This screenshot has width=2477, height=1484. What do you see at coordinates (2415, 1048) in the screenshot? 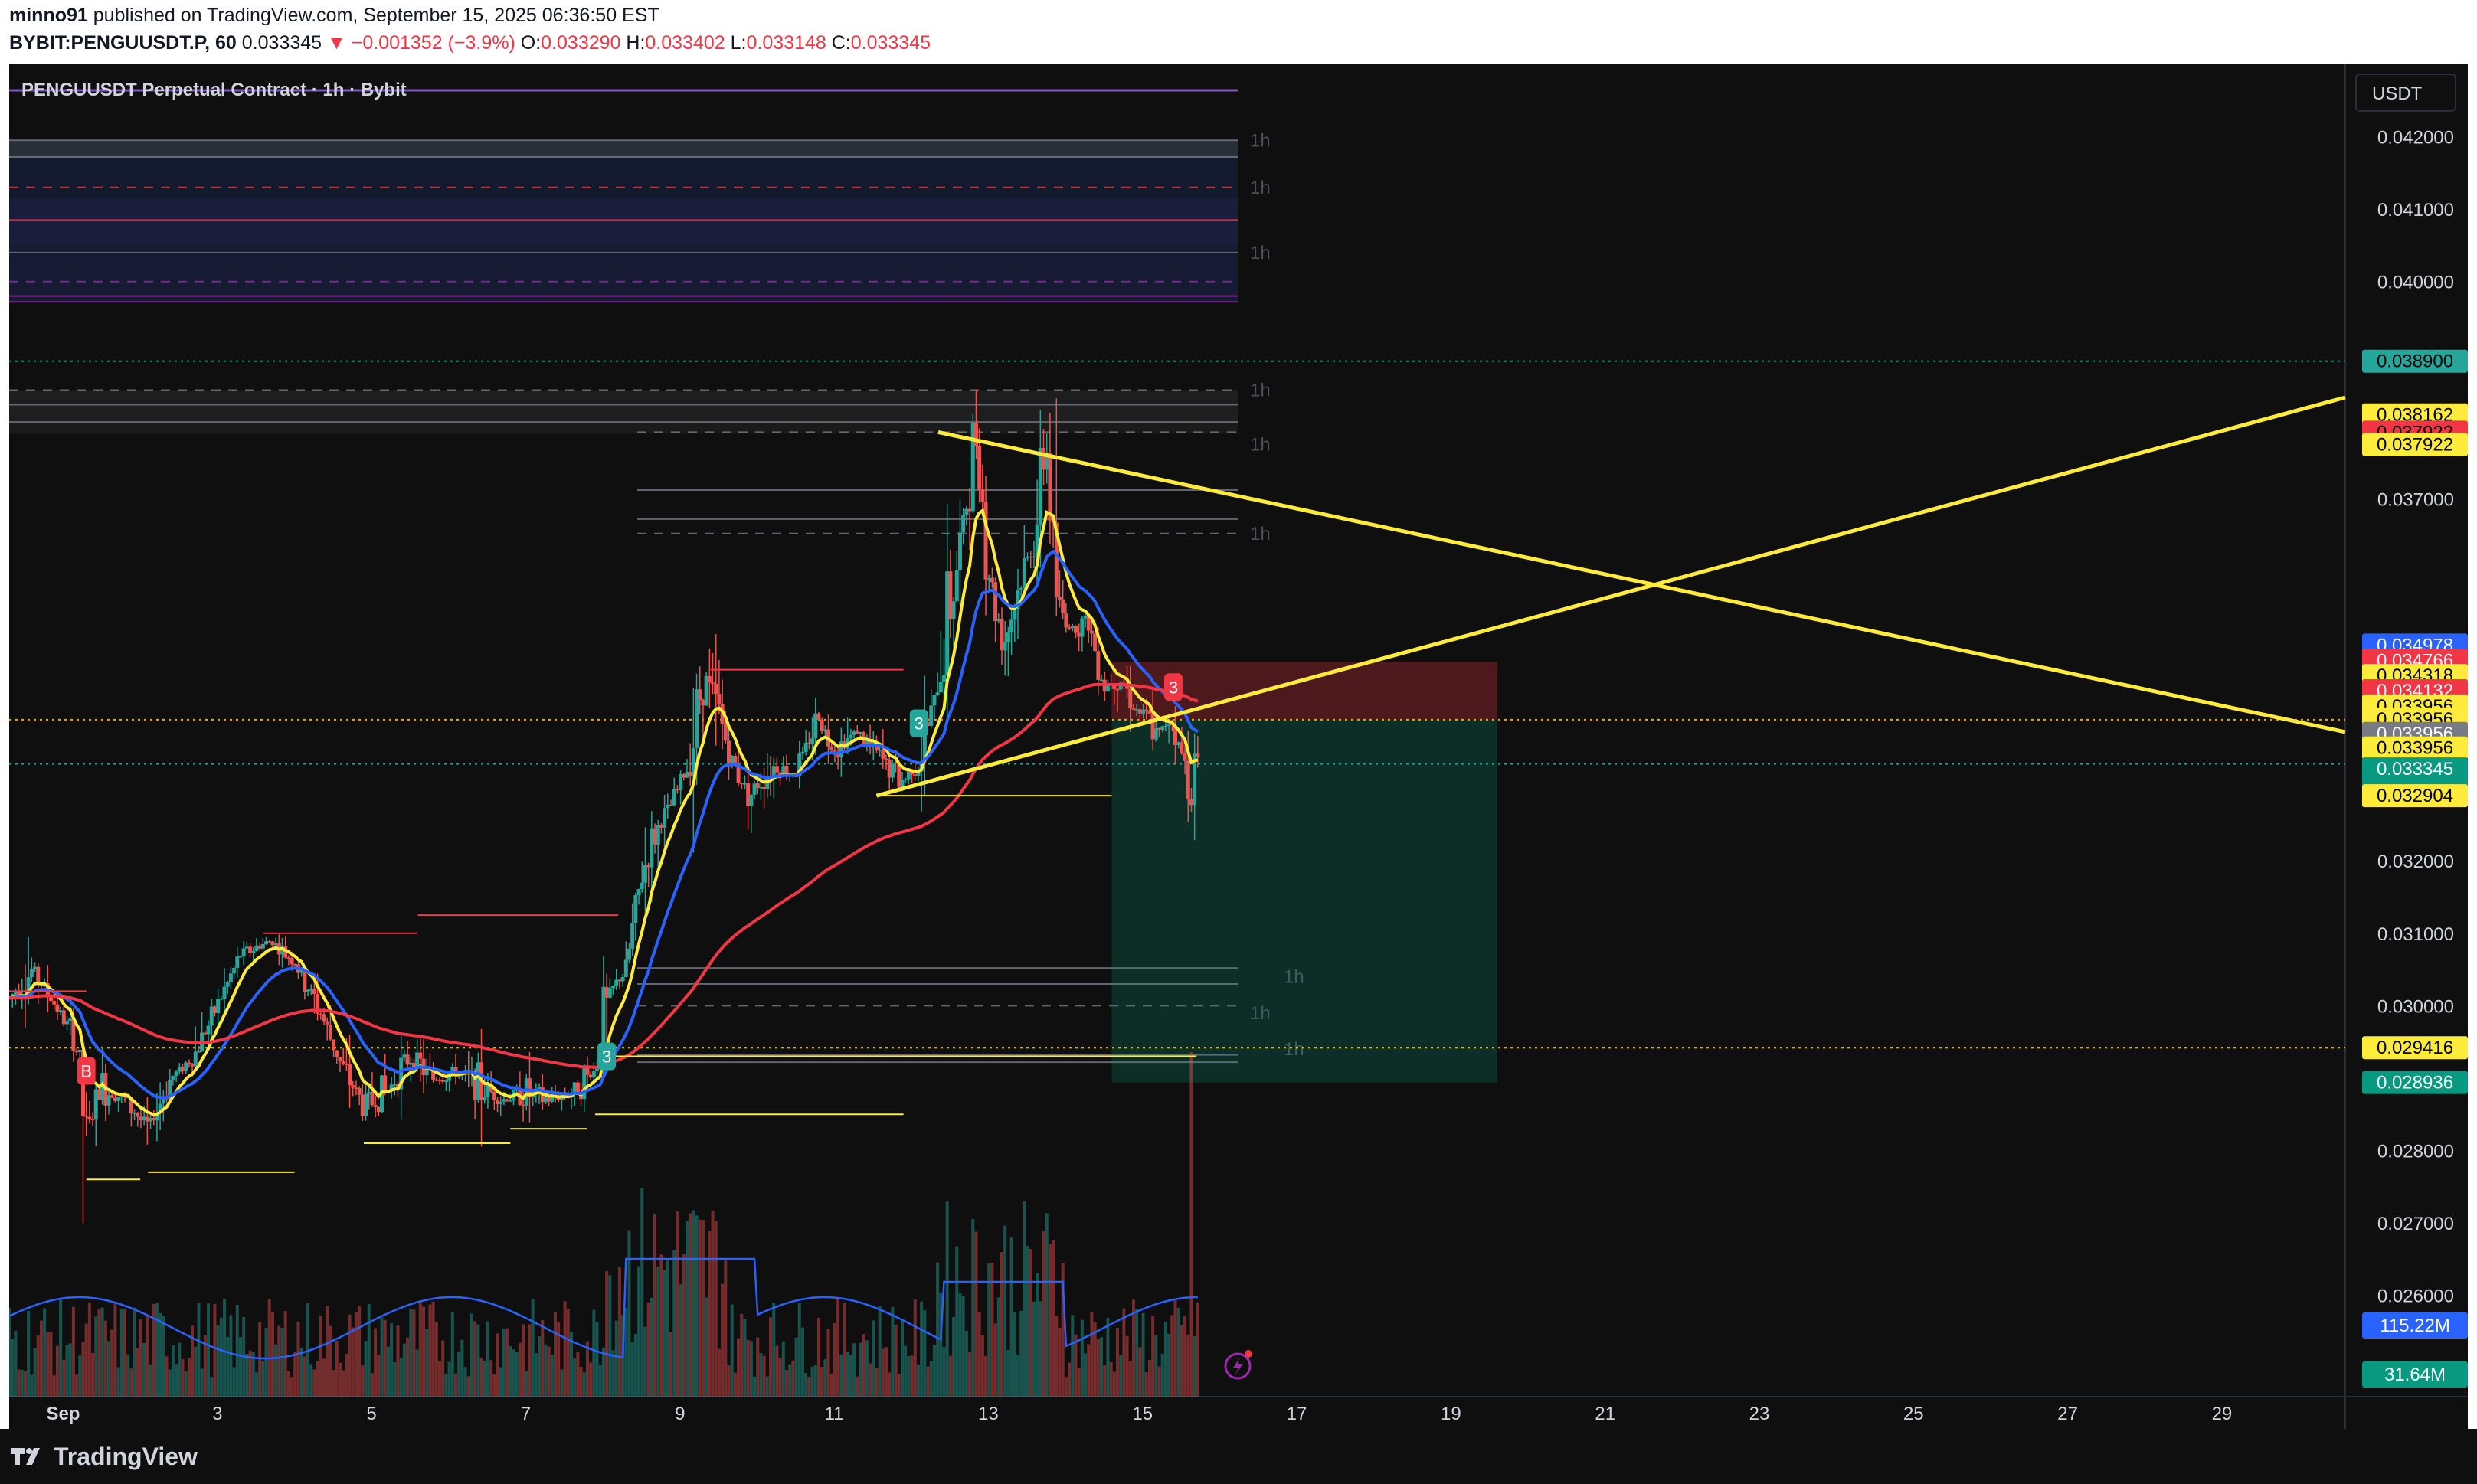
I see `price-tag-label: 0.029416` at bounding box center [2415, 1048].